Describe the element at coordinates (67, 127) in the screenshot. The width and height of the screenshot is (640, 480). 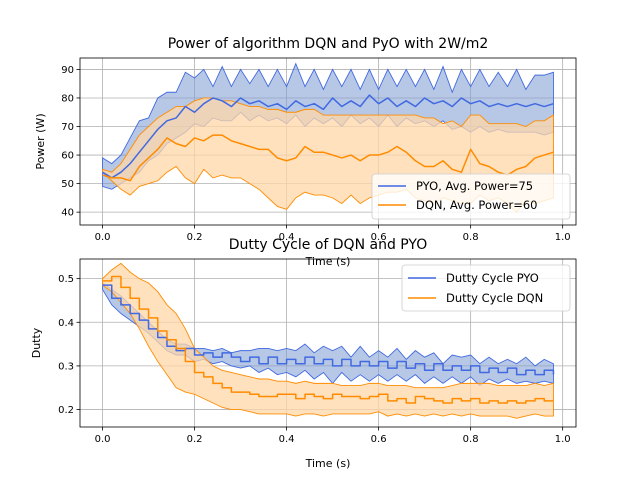
I see `y-tick-label: 70` at that location.